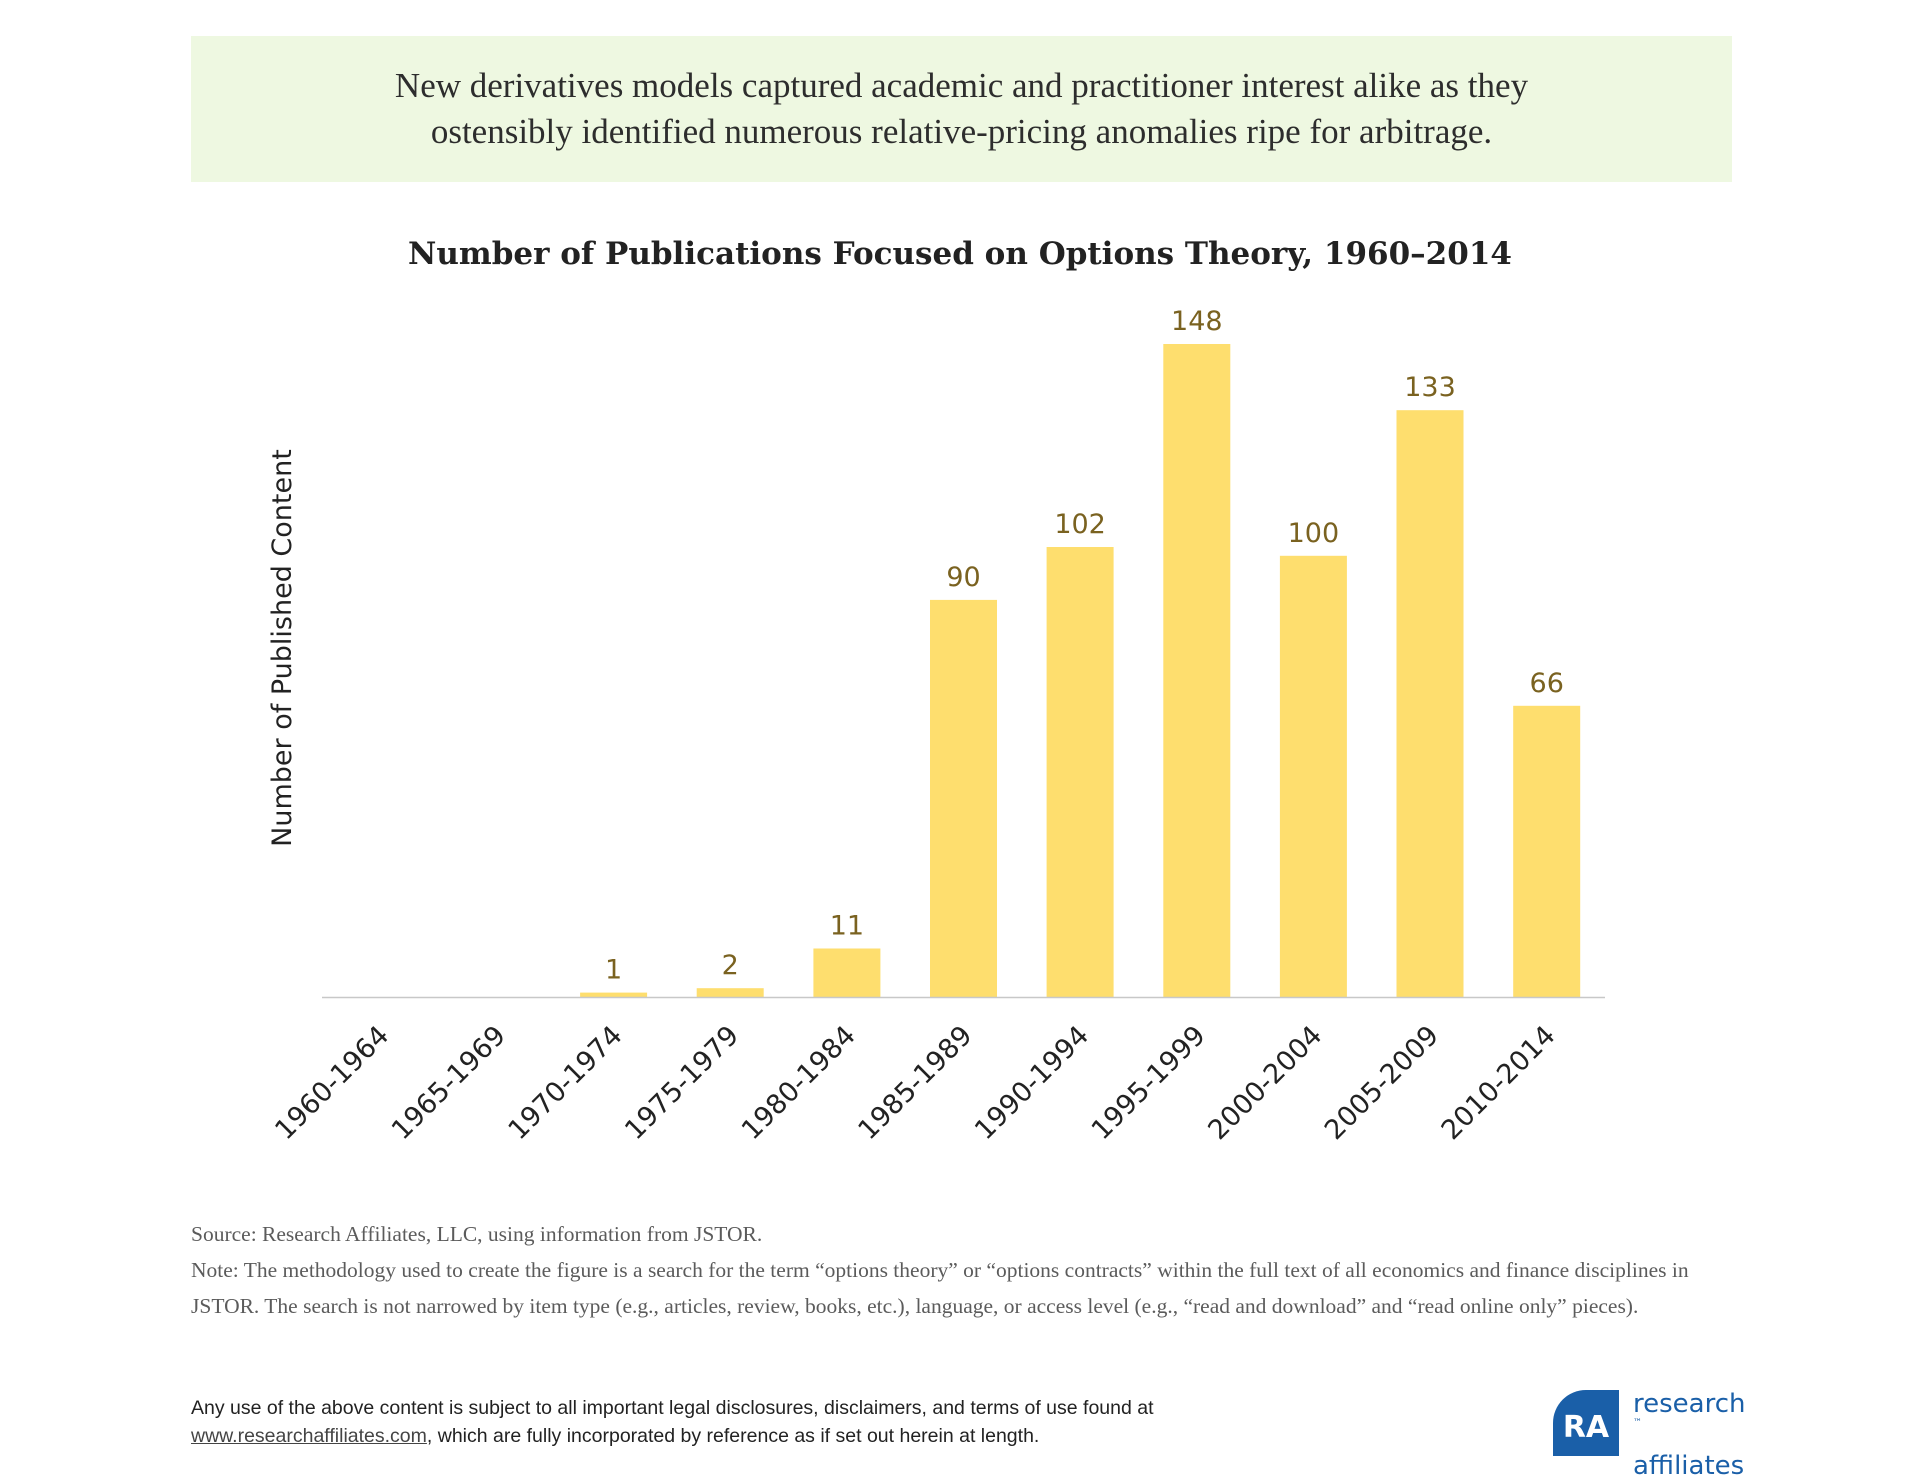 This screenshot has height=1481, width=1920. Describe the element at coordinates (915, 1083) in the screenshot. I see `x-tick-label-1985-1989: 1985-1989` at that location.